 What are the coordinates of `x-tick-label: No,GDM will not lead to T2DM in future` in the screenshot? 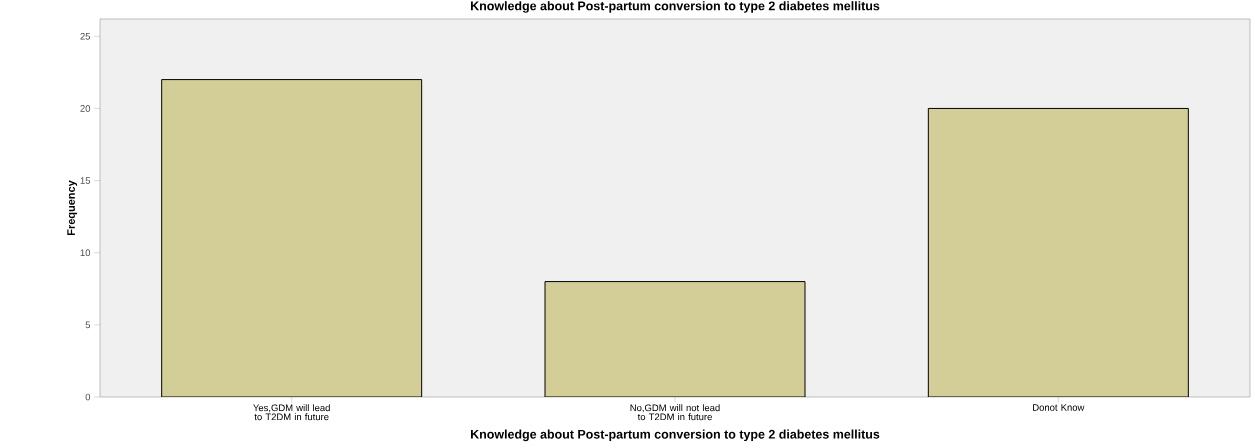 It's located at (675, 412).